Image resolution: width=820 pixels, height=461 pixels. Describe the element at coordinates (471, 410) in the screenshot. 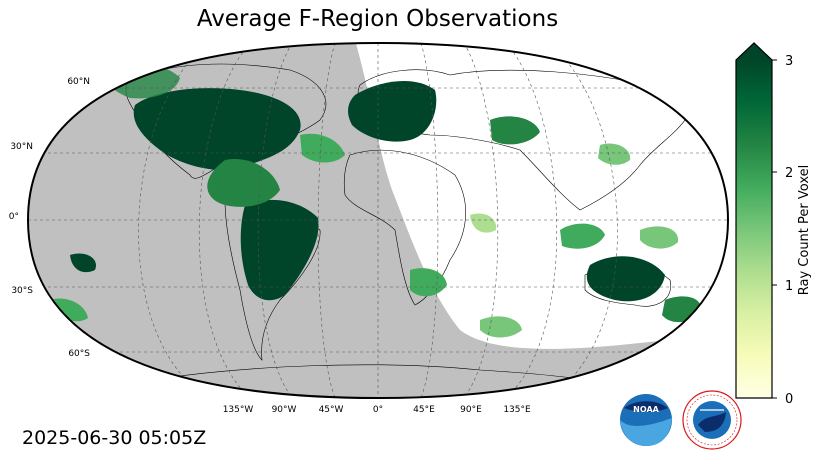

I see `lon-label-90e: 90°E` at that location.